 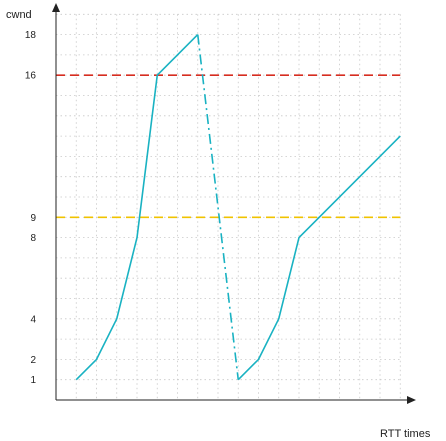 I want to click on y-tick-label: 1, so click(x=33, y=380).